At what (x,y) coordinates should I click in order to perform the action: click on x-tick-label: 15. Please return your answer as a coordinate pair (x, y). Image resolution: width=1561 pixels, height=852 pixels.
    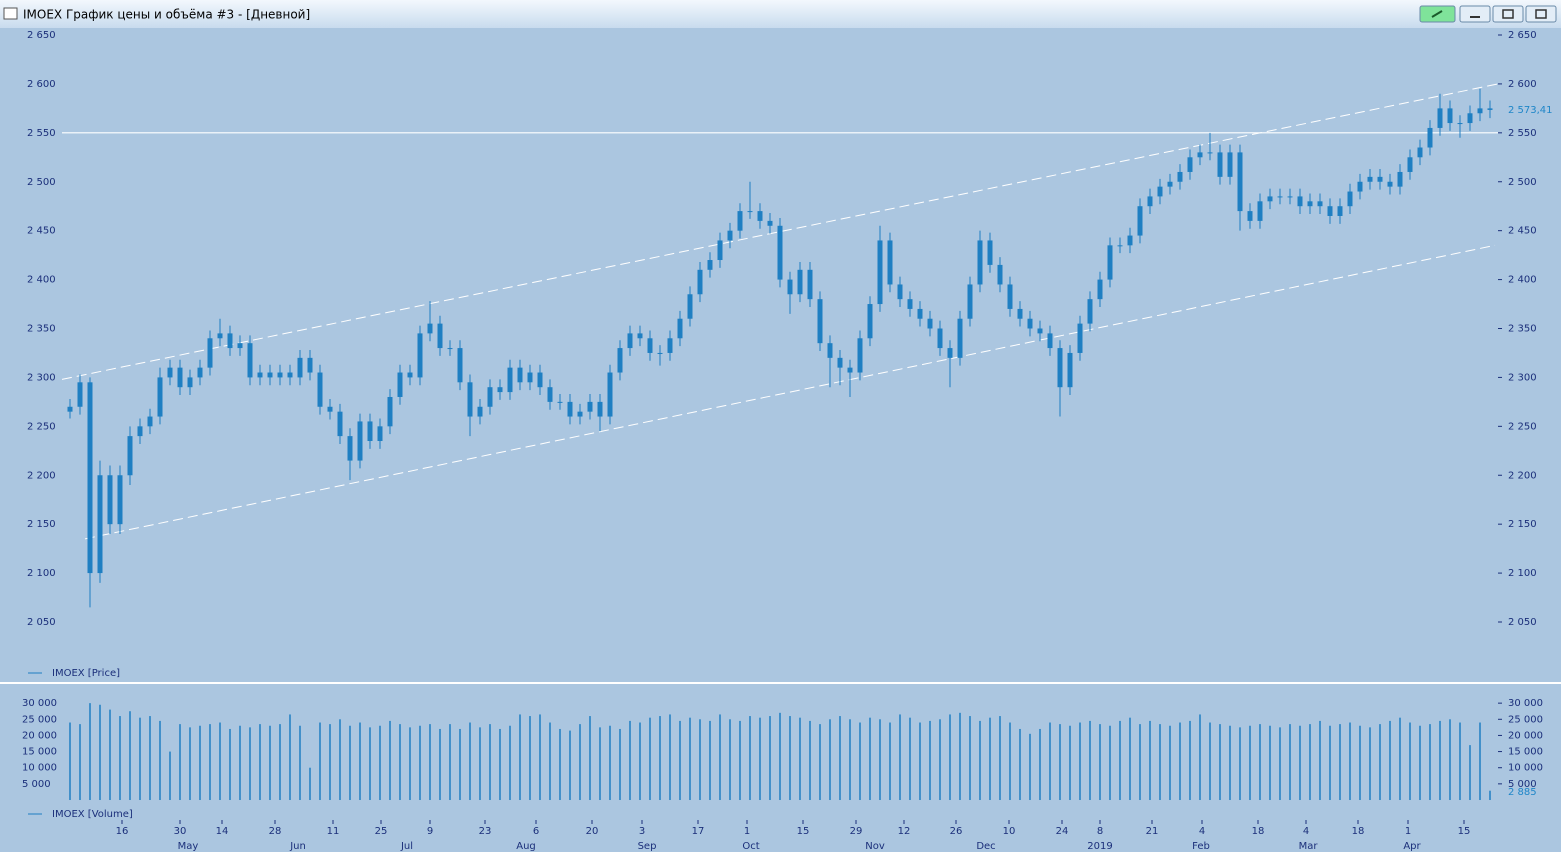
    Looking at the image, I should click on (1464, 831).